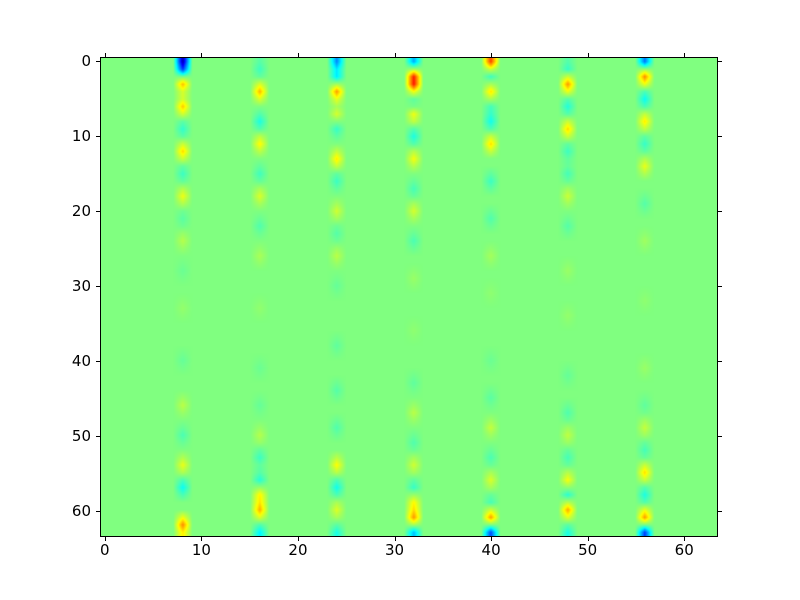  What do you see at coordinates (81, 360) in the screenshot?
I see `y-tick-label: 40` at bounding box center [81, 360].